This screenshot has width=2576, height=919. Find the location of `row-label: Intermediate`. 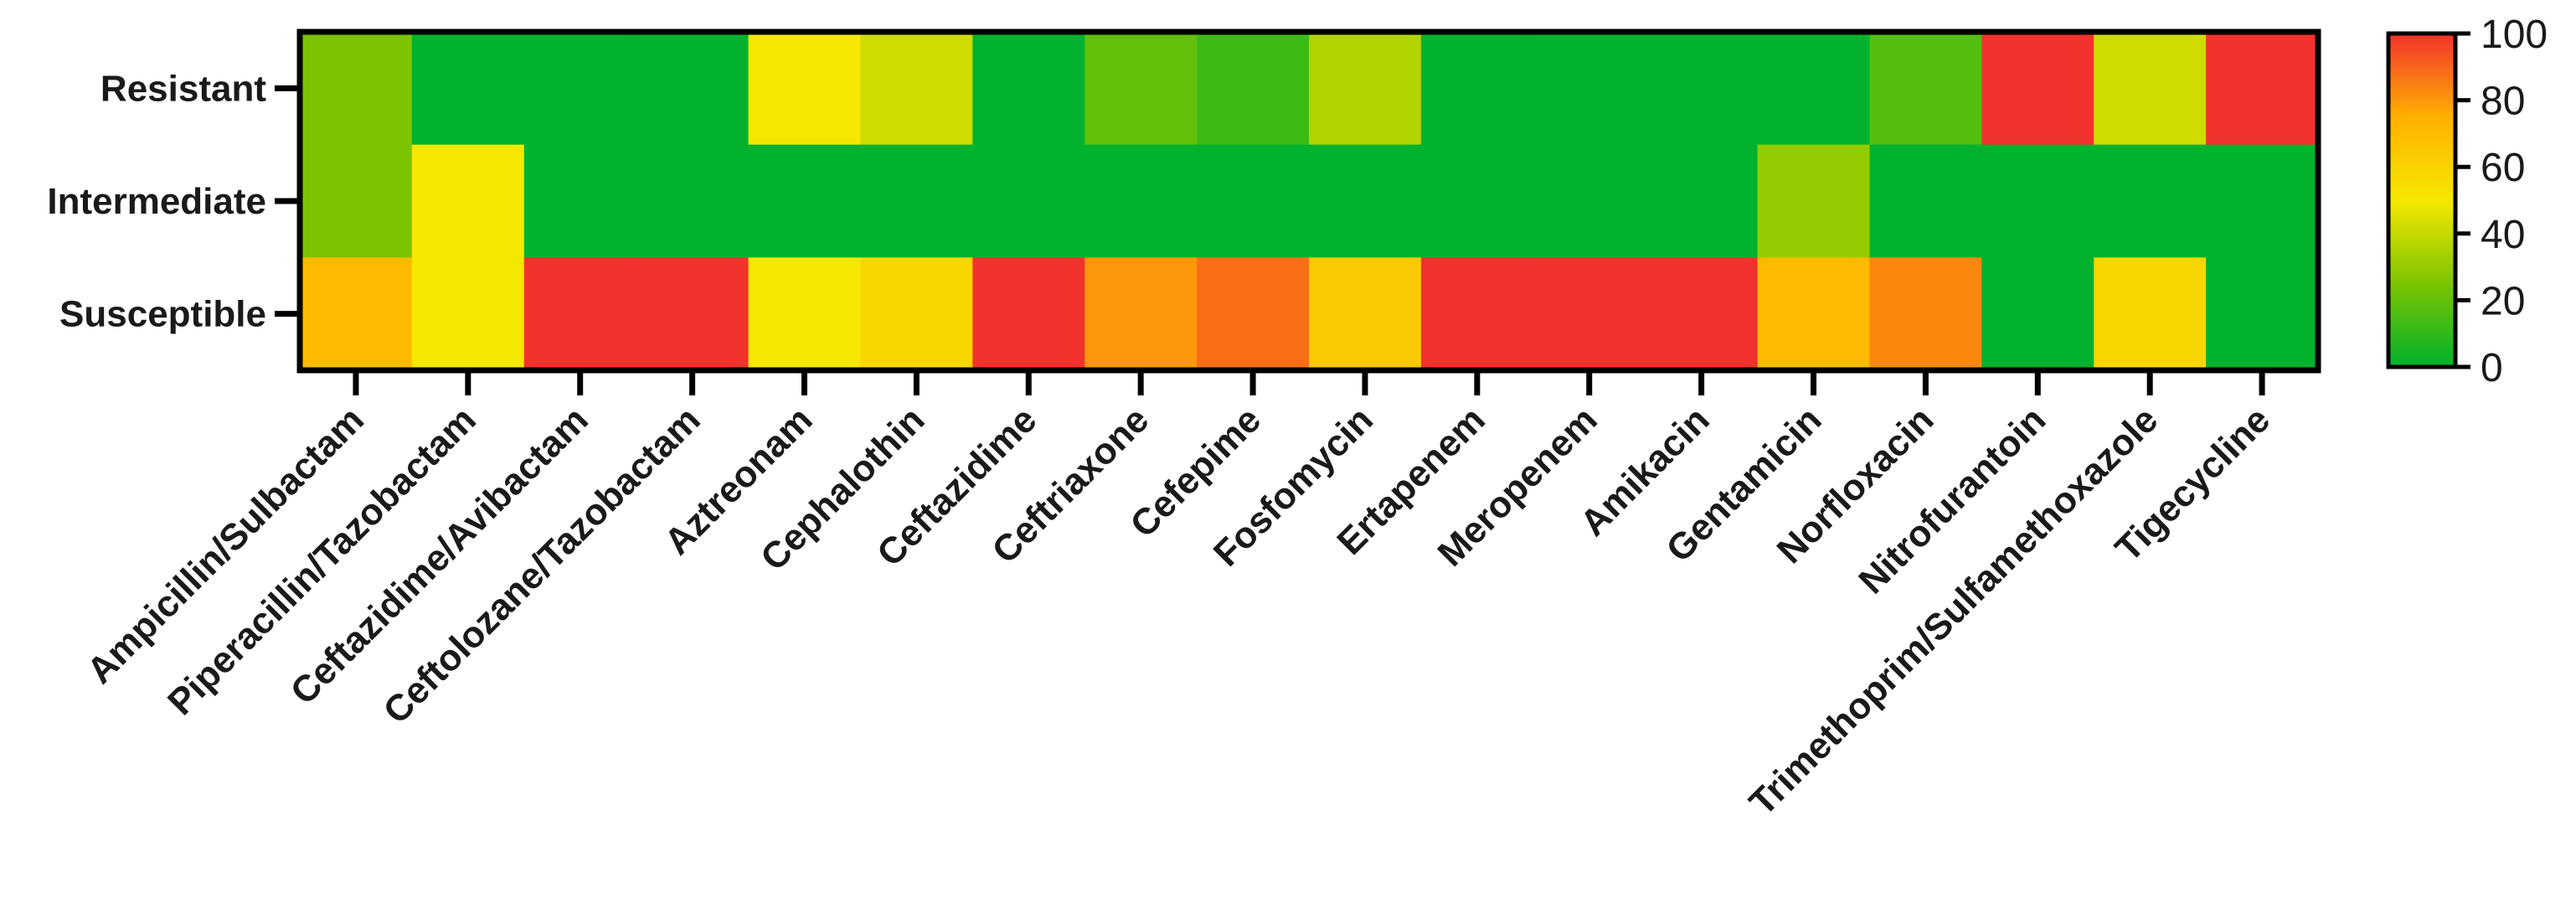

row-label: Intermediate is located at coordinates (156, 201).